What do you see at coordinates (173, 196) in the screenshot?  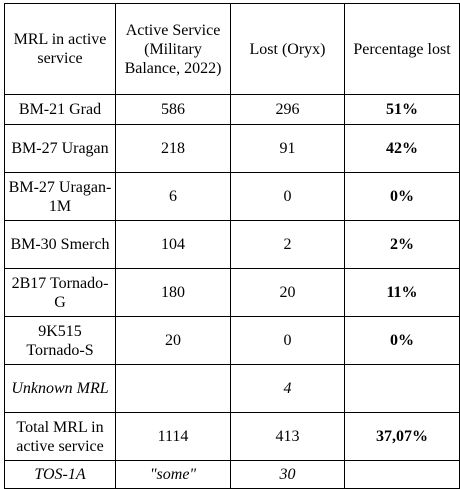 I see `active-service-cell: 6` at bounding box center [173, 196].